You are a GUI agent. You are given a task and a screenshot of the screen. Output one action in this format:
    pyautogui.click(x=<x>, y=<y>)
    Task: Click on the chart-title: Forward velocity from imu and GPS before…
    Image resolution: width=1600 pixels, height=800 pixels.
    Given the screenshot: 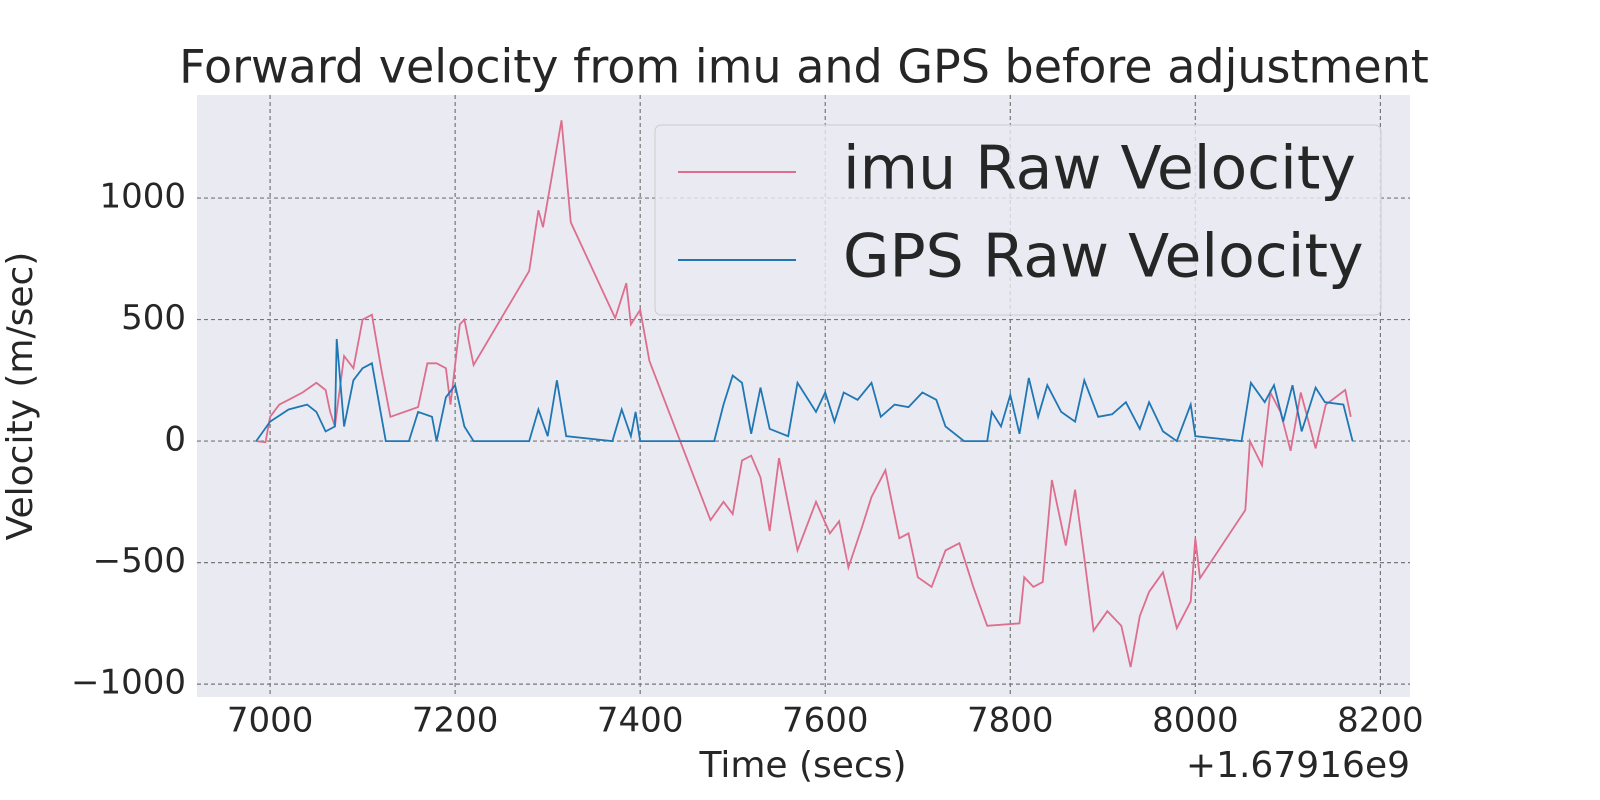 What is the action you would take?
    pyautogui.click(x=804, y=67)
    